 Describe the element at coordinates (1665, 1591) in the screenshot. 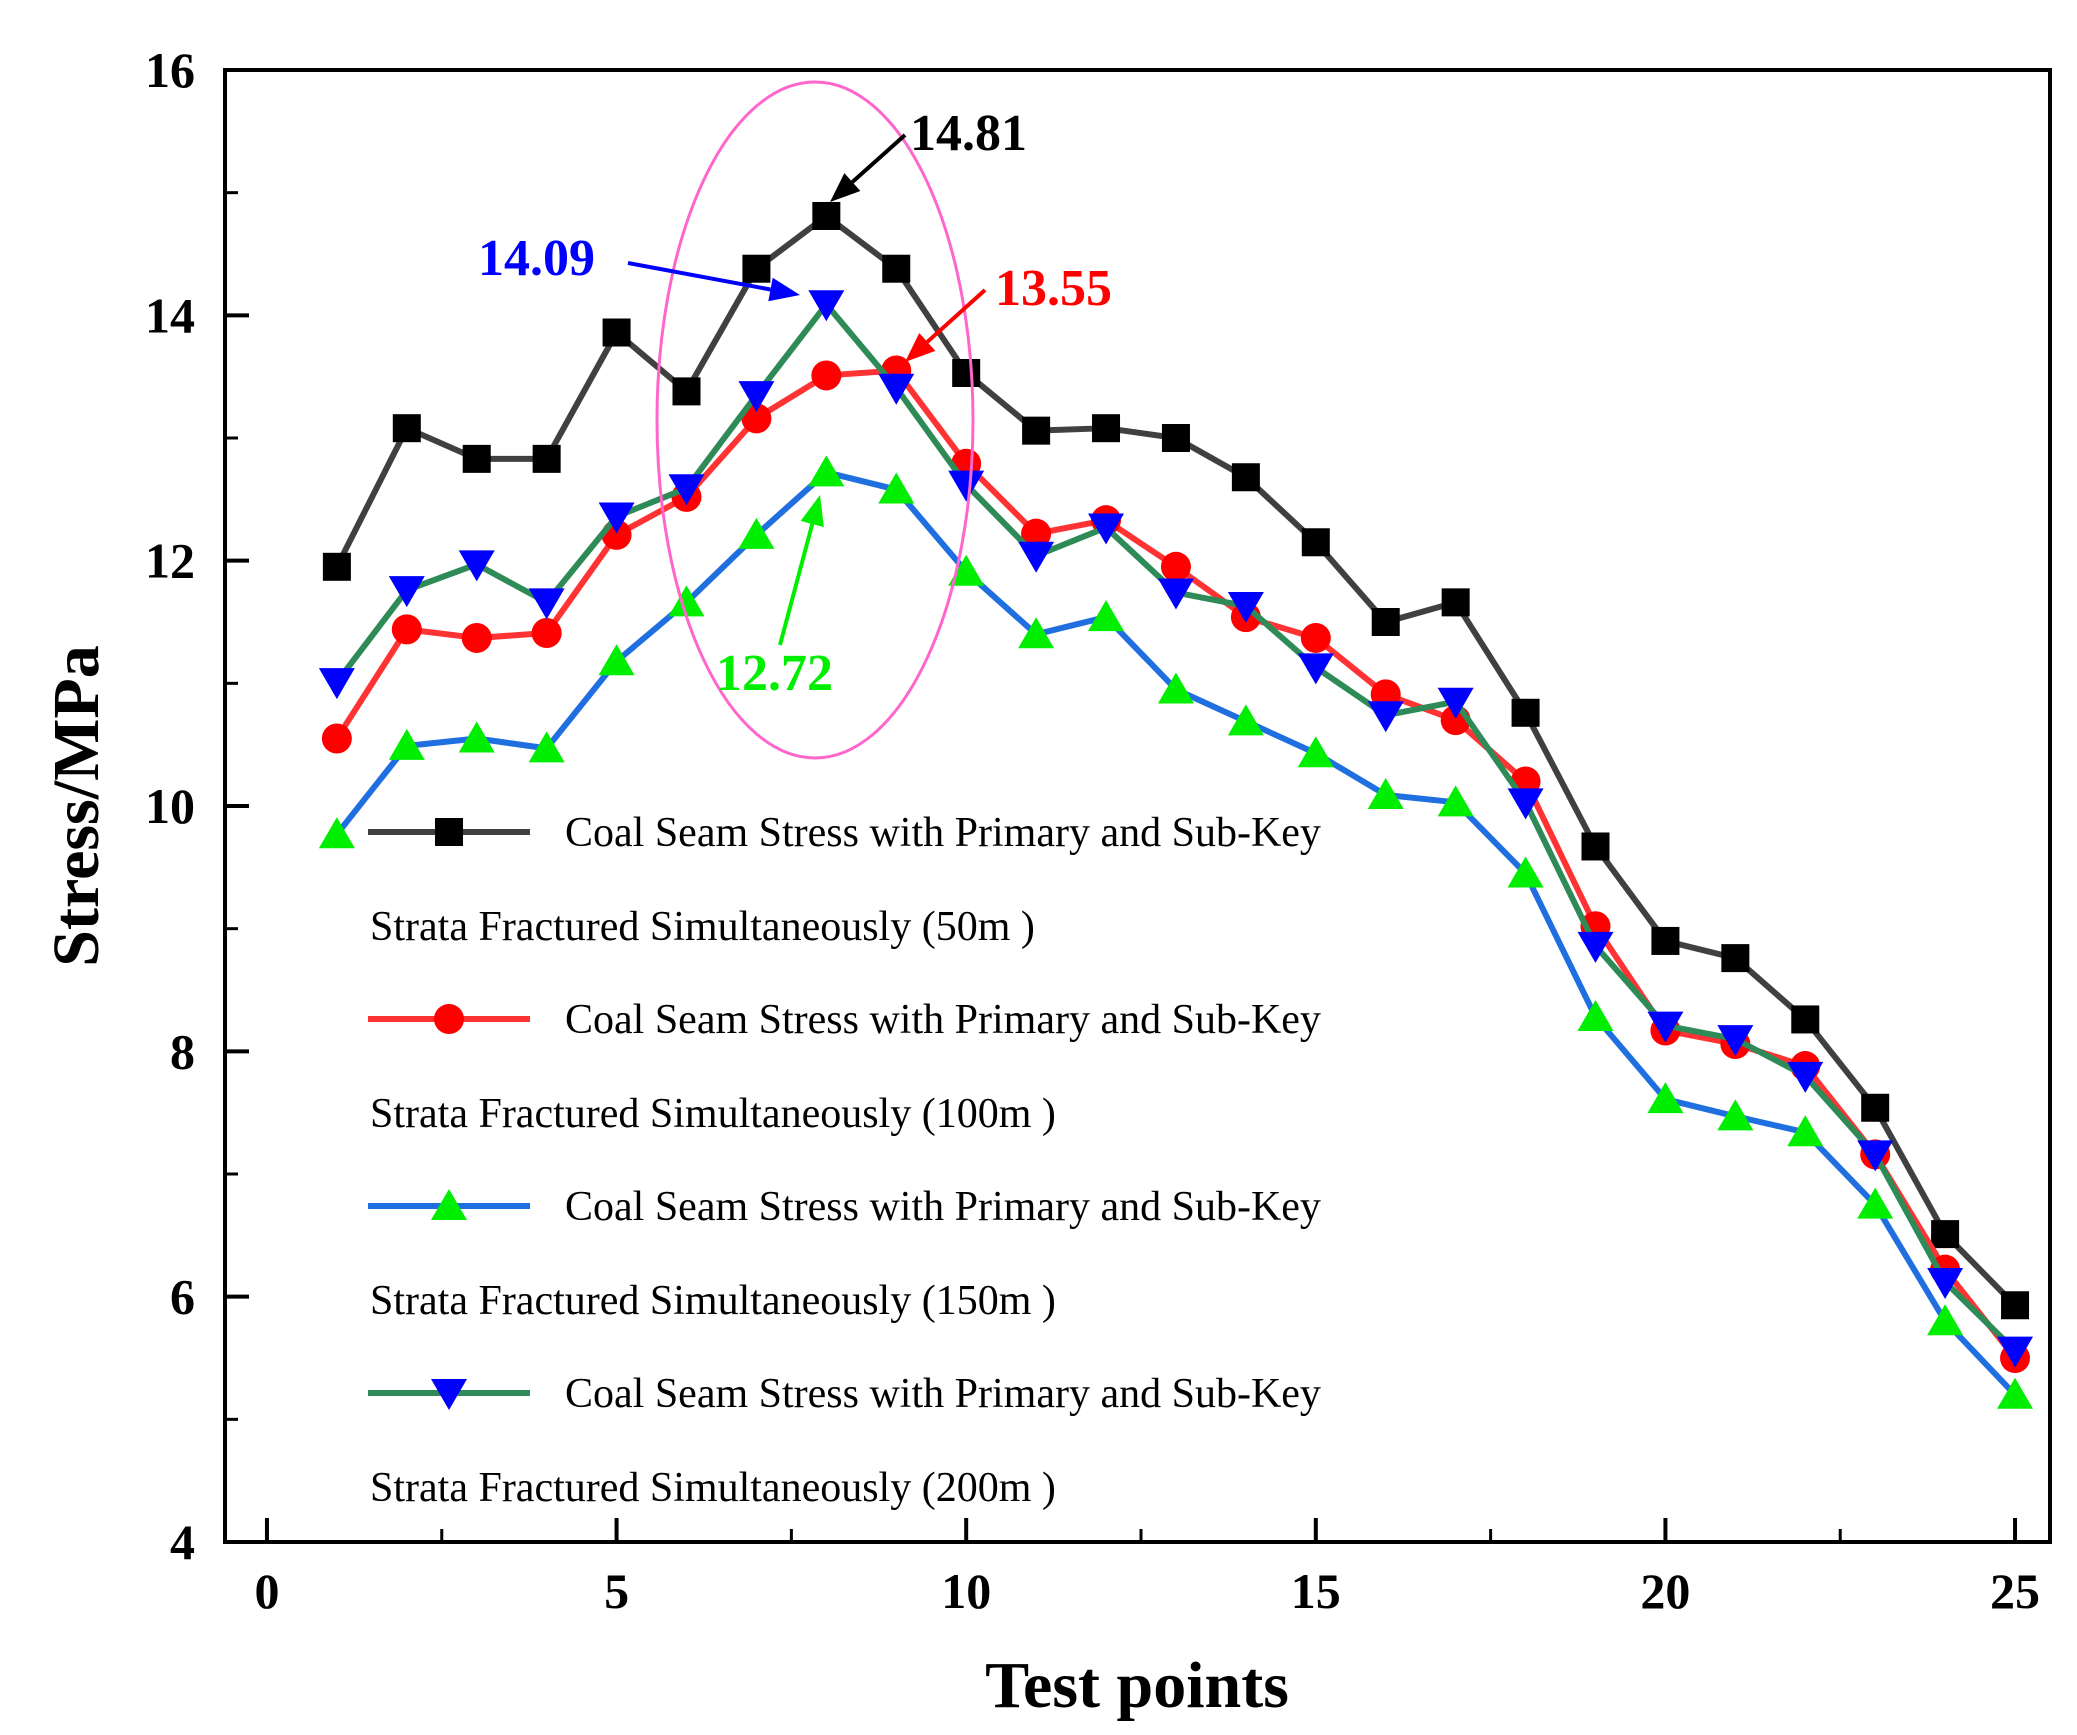

I see `x-tick-label: 20` at that location.